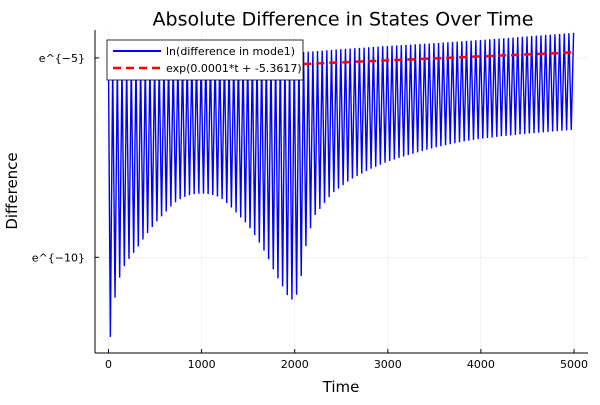 Image resolution: width=600 pixels, height=405 pixels. I want to click on x-tick-label: 2000, so click(295, 364).